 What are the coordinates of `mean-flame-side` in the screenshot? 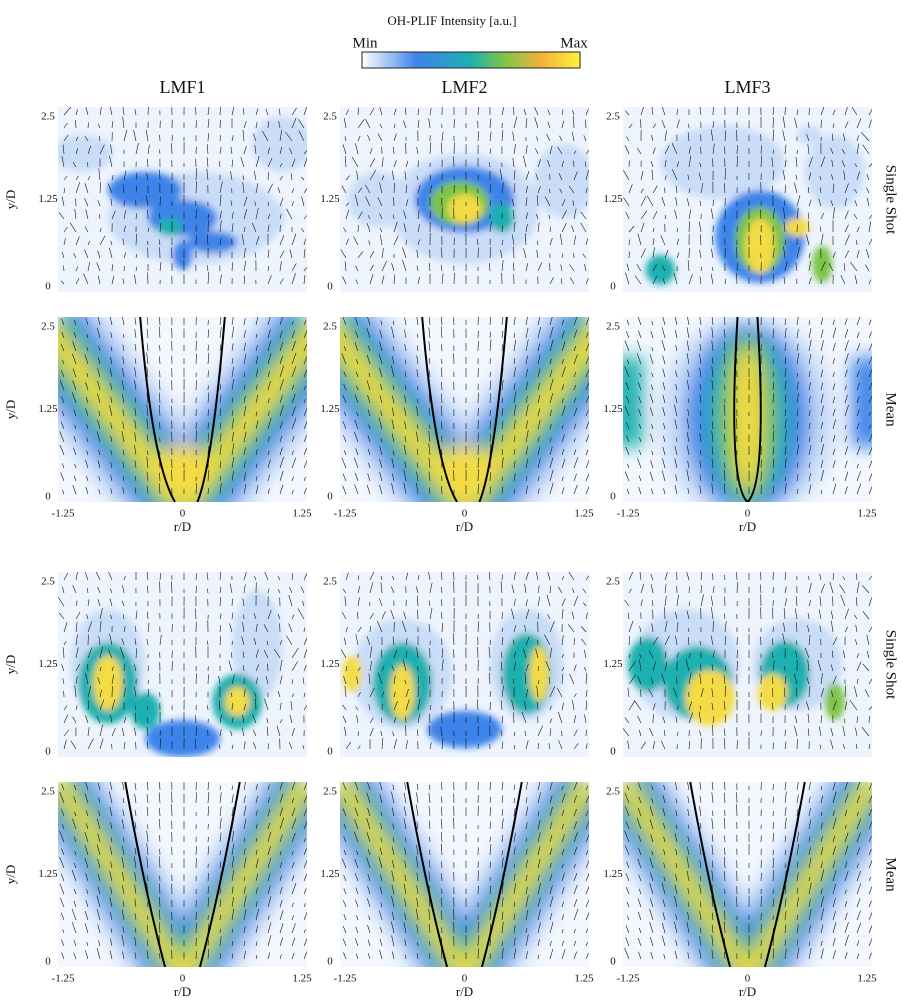 It's located at (862, 402).